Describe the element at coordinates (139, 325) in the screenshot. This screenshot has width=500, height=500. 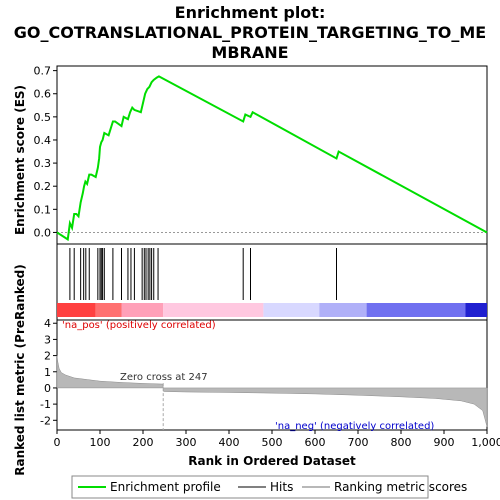
I see `pos-correlated-label: 'na_pos' (positively correlated)` at that location.